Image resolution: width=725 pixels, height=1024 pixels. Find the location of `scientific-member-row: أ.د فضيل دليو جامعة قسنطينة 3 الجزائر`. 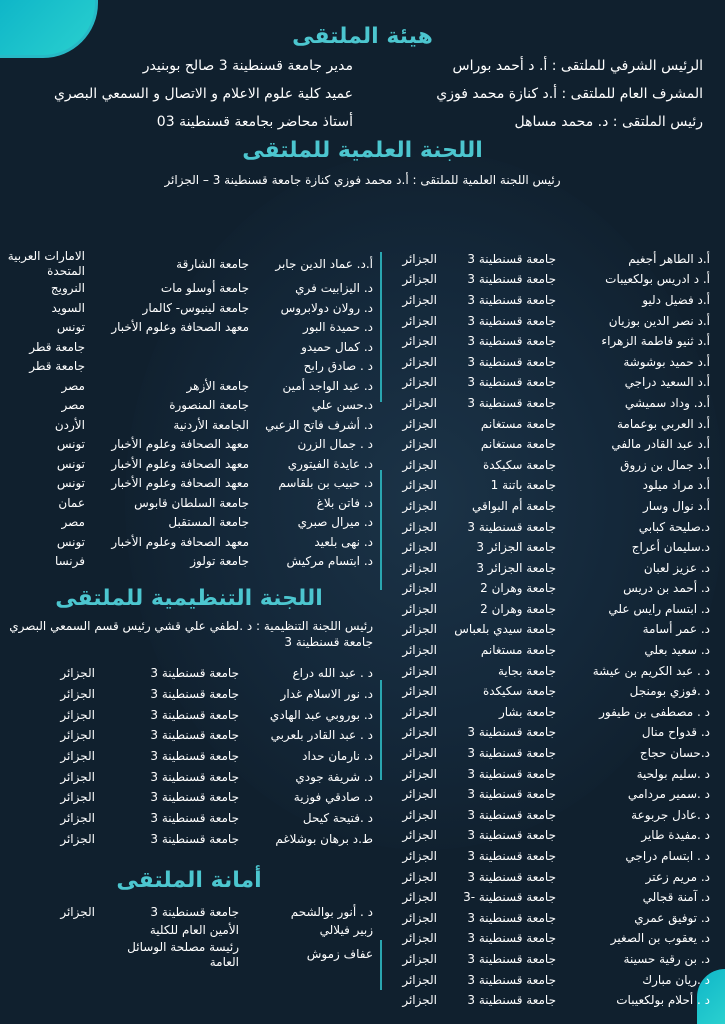

scientific-member-row: أ.د فضيل دليو جامعة قسنطينة 3 الجزائر is located at coordinates (546, 300).